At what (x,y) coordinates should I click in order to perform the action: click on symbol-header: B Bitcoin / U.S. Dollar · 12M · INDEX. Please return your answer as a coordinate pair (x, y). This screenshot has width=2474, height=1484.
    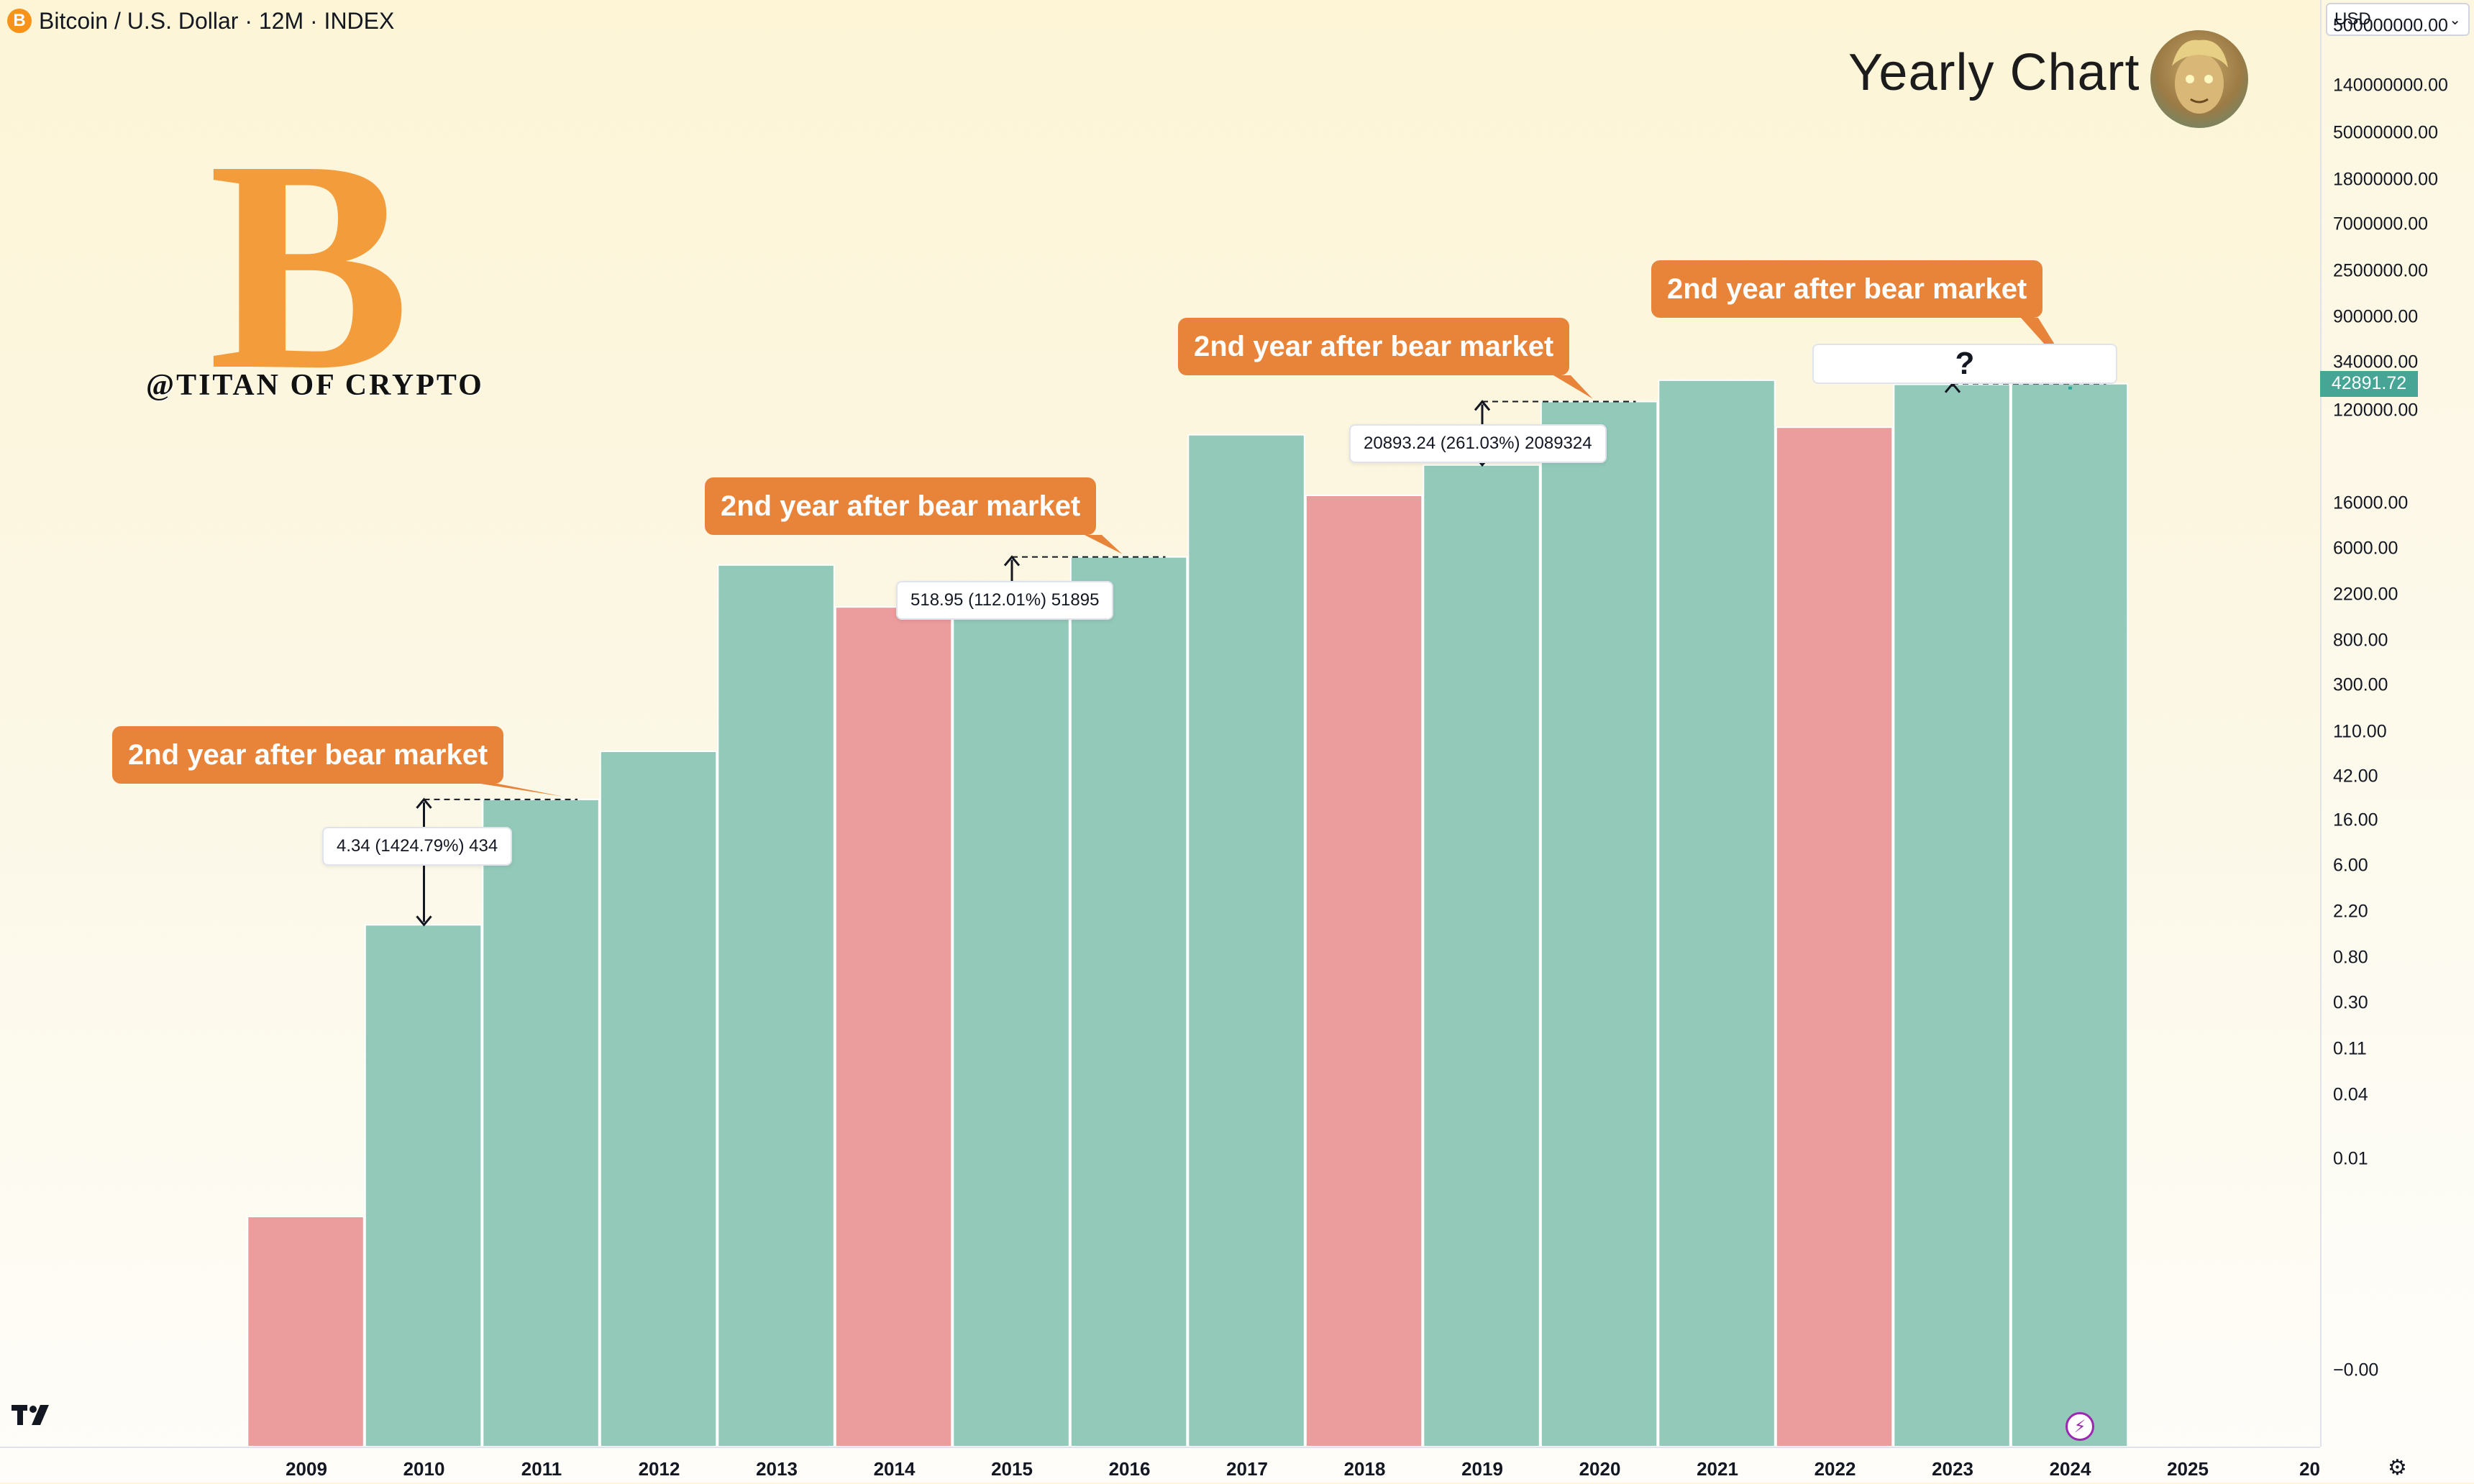
    Looking at the image, I should click on (200, 20).